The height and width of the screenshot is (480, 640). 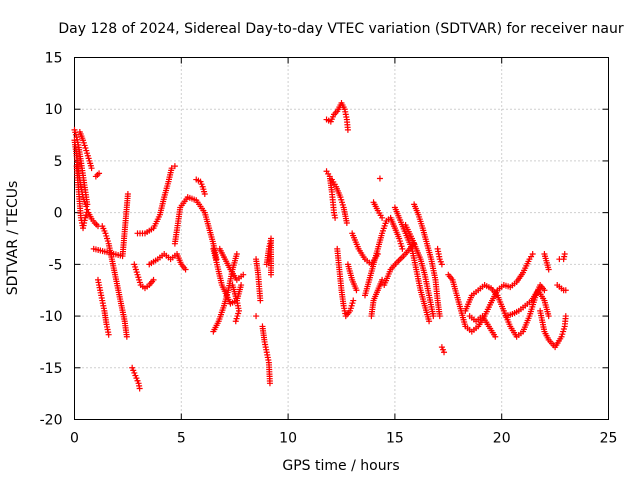 What do you see at coordinates (609, 439) in the screenshot?
I see `x-tick-label: 25` at bounding box center [609, 439].